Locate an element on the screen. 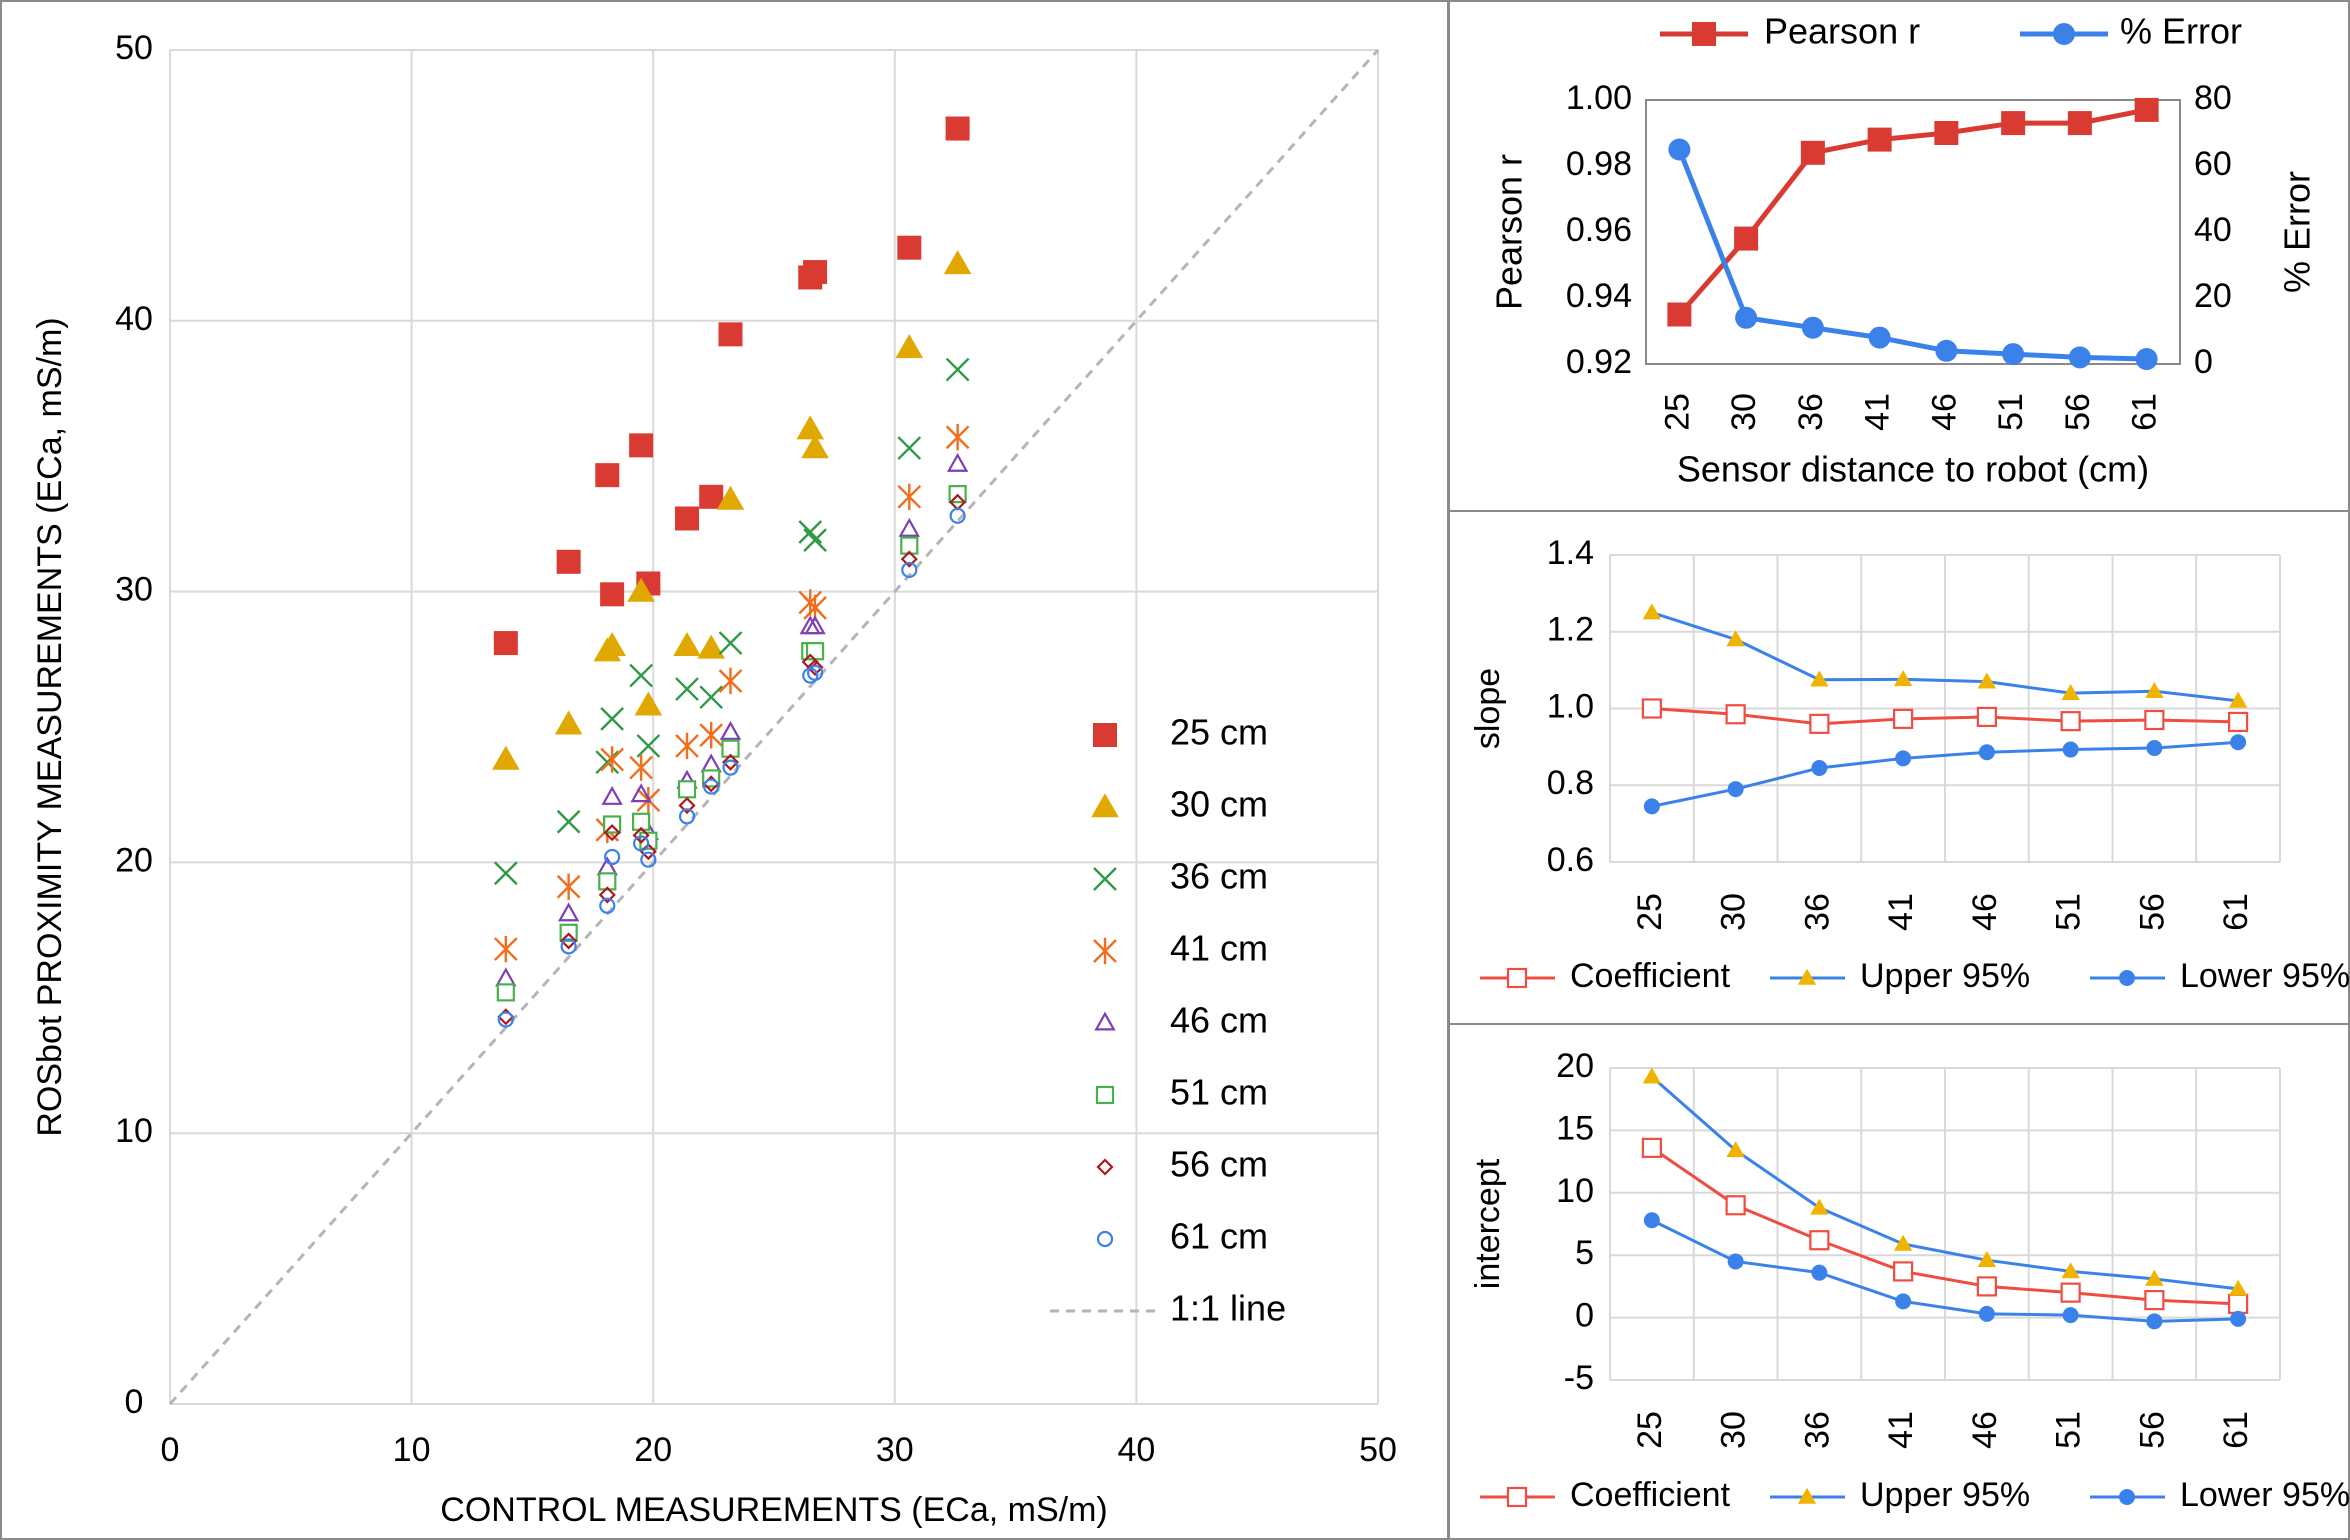 The width and height of the screenshot is (2350, 1540). slope-x-tick-label: 30 is located at coordinates (1734, 912).